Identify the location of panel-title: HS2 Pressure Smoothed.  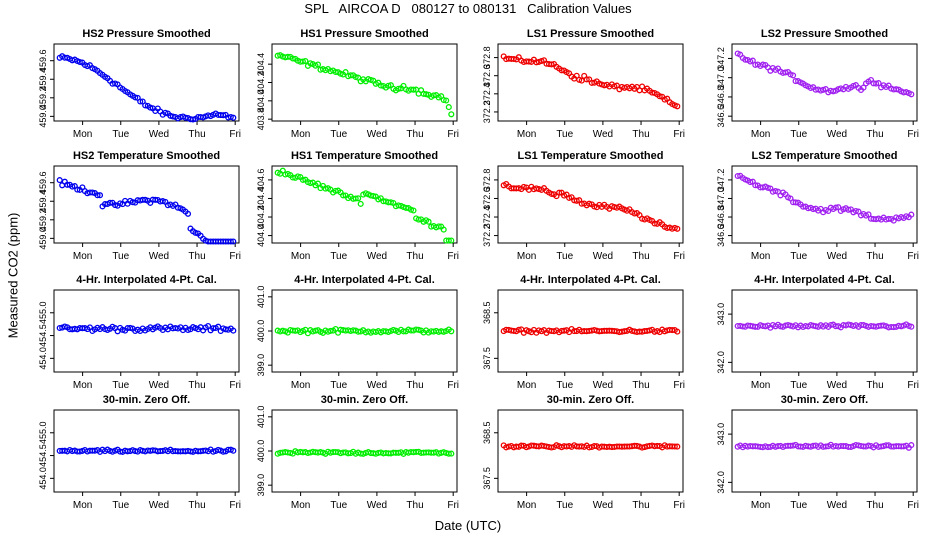
(146, 34).